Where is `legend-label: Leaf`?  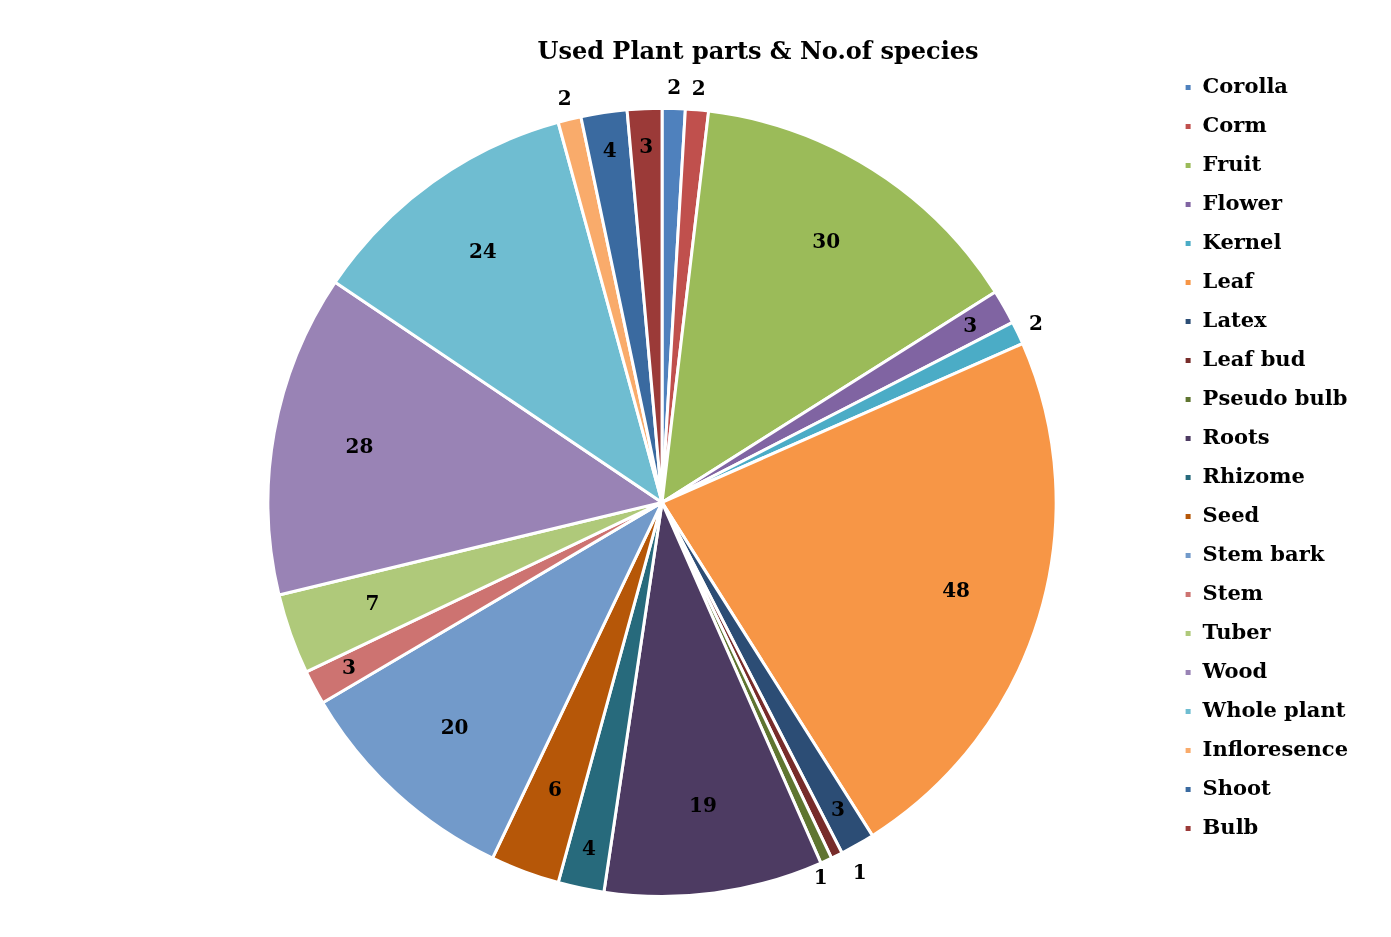 legend-label: Leaf is located at coordinates (1229, 280).